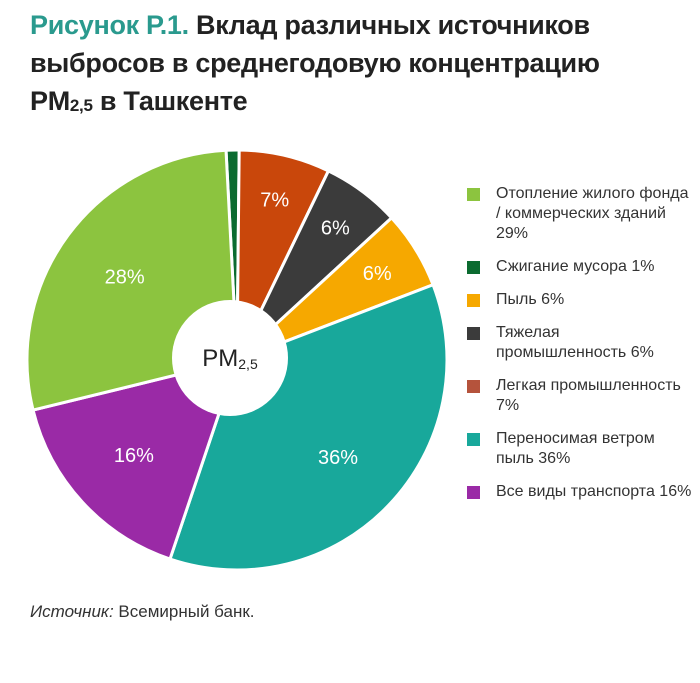 Image resolution: width=700 pixels, height=683 pixels. I want to click on source-note: Источник: Всемирный банк., so click(142, 612).